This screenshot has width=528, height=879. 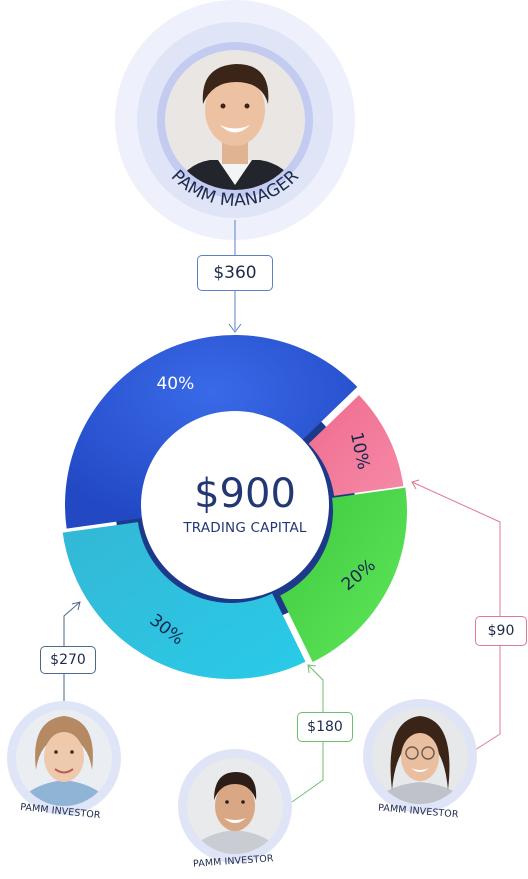 What do you see at coordinates (72, 623) in the screenshot?
I see `investor-left-flow-line-b` at bounding box center [72, 623].